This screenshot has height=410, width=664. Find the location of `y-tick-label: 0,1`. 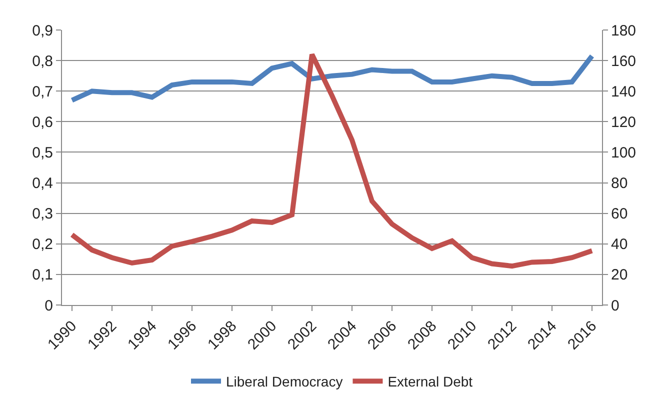

y-tick-label: 0,1 is located at coordinates (42, 275).